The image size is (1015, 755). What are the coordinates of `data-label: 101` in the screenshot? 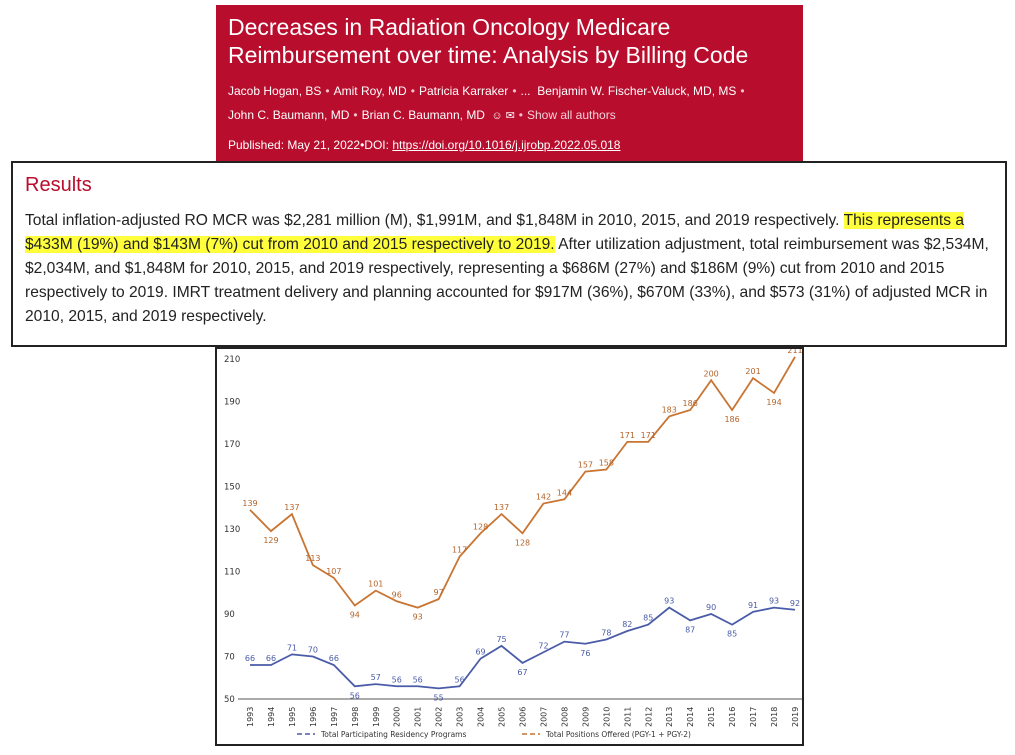 It's located at (375, 584).